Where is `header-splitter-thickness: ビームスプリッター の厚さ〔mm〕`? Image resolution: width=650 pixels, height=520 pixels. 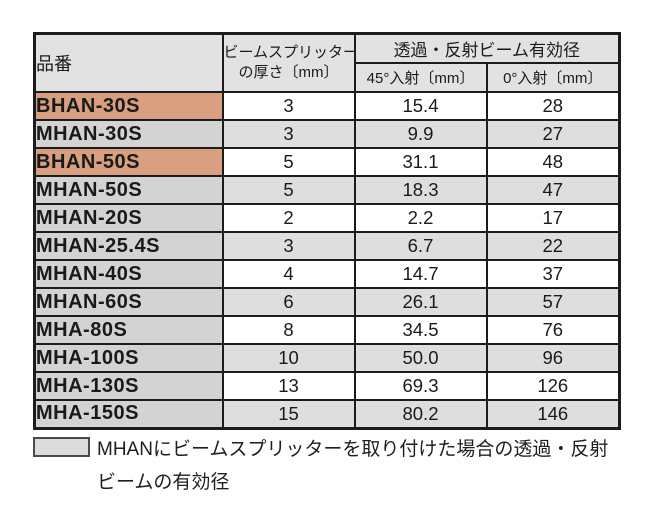 header-splitter-thickness: ビームスプリッター の厚さ〔mm〕 is located at coordinates (288, 62).